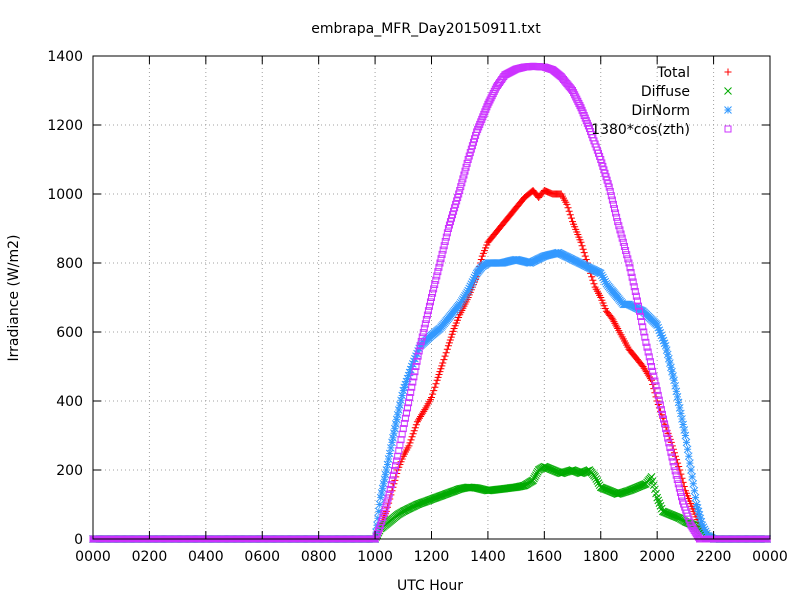 Image resolution: width=800 pixels, height=600 pixels. Describe the element at coordinates (432, 557) in the screenshot. I see `x-tick-label: 1200` at that location.